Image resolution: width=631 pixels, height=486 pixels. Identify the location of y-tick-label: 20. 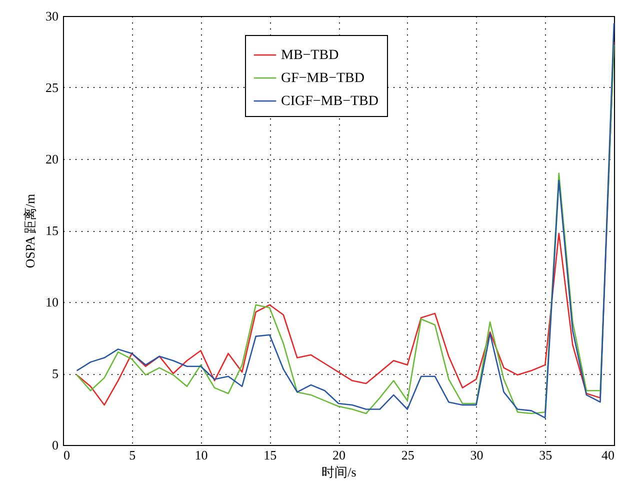
(52, 159).